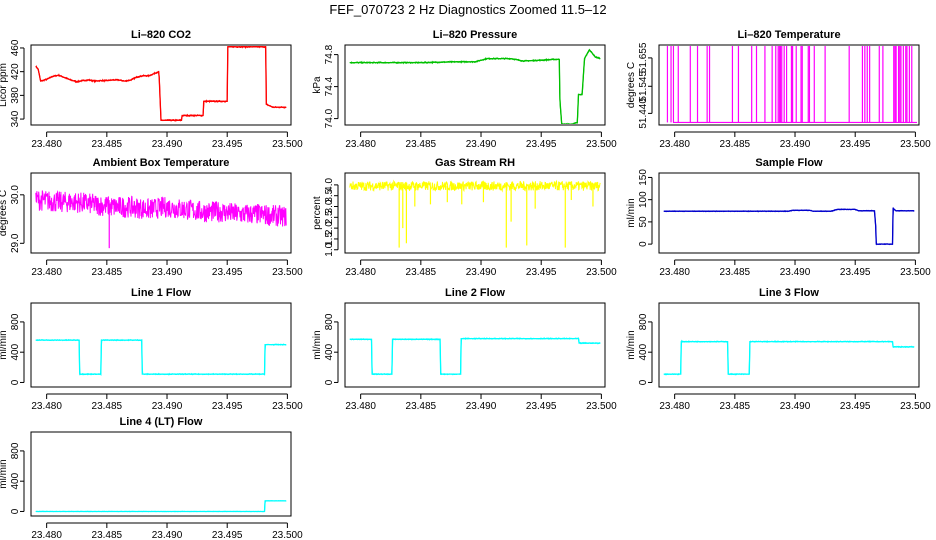 Image resolution: width=936 pixels, height=540 pixels. What do you see at coordinates (475, 35) in the screenshot?
I see `panel-title: Li–820 Pressure` at bounding box center [475, 35].